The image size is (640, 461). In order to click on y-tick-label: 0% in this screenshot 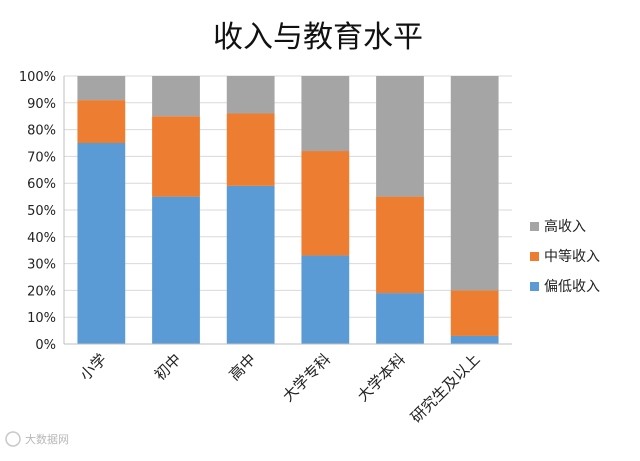, I will do `click(45, 345)`.